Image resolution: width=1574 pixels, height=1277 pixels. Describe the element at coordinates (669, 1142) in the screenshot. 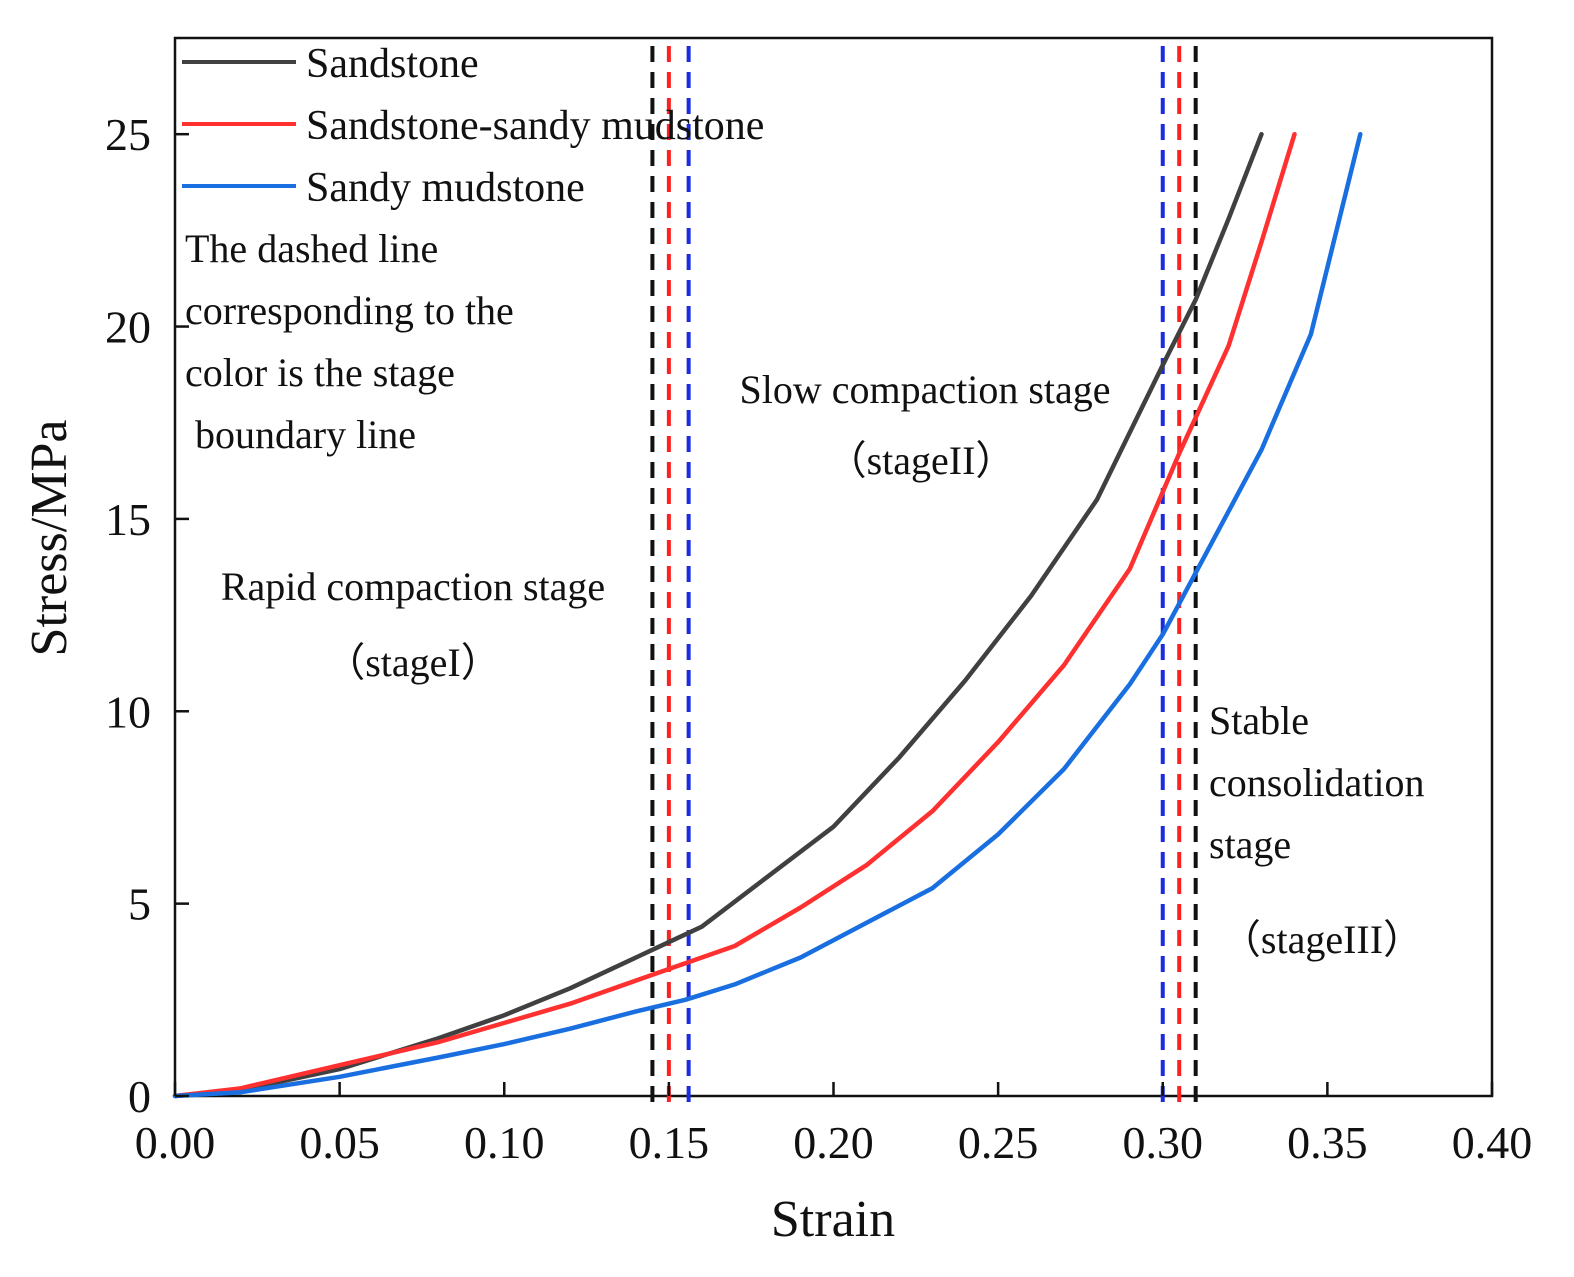

I see `x-tick-label: 0.15` at that location.